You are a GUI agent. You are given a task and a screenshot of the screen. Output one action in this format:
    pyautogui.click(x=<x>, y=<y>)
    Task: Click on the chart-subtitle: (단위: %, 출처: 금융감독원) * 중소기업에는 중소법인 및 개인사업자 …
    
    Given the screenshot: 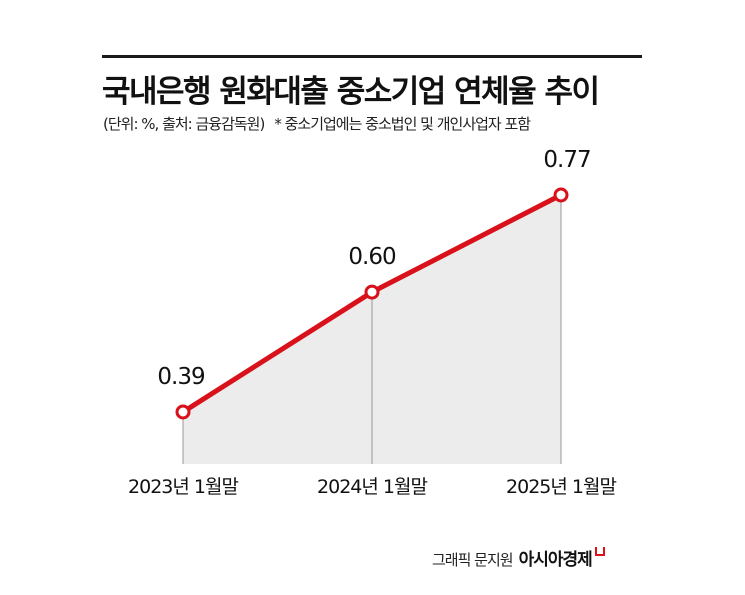 What is the action you would take?
    pyautogui.click(x=317, y=123)
    